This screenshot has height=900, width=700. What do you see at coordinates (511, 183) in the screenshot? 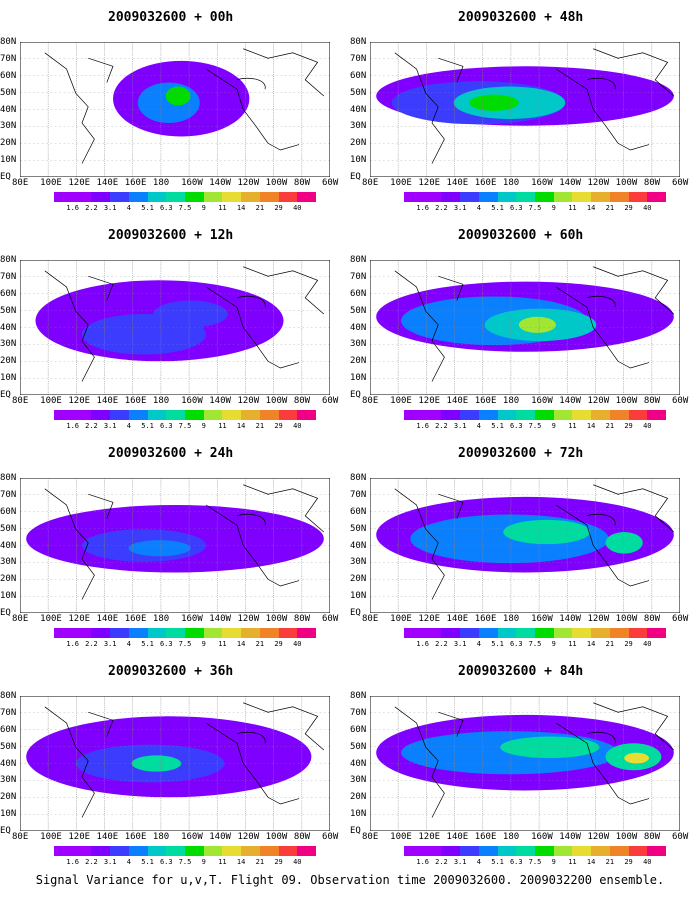
I see `longitude-label: 180` at bounding box center [511, 183].